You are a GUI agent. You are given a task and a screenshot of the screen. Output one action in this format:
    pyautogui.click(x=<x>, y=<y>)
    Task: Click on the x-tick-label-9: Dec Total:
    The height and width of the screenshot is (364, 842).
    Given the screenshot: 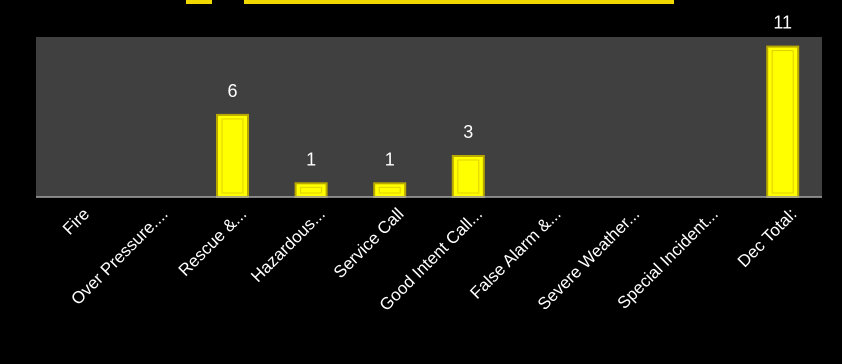 What is the action you would take?
    pyautogui.click(x=767, y=237)
    